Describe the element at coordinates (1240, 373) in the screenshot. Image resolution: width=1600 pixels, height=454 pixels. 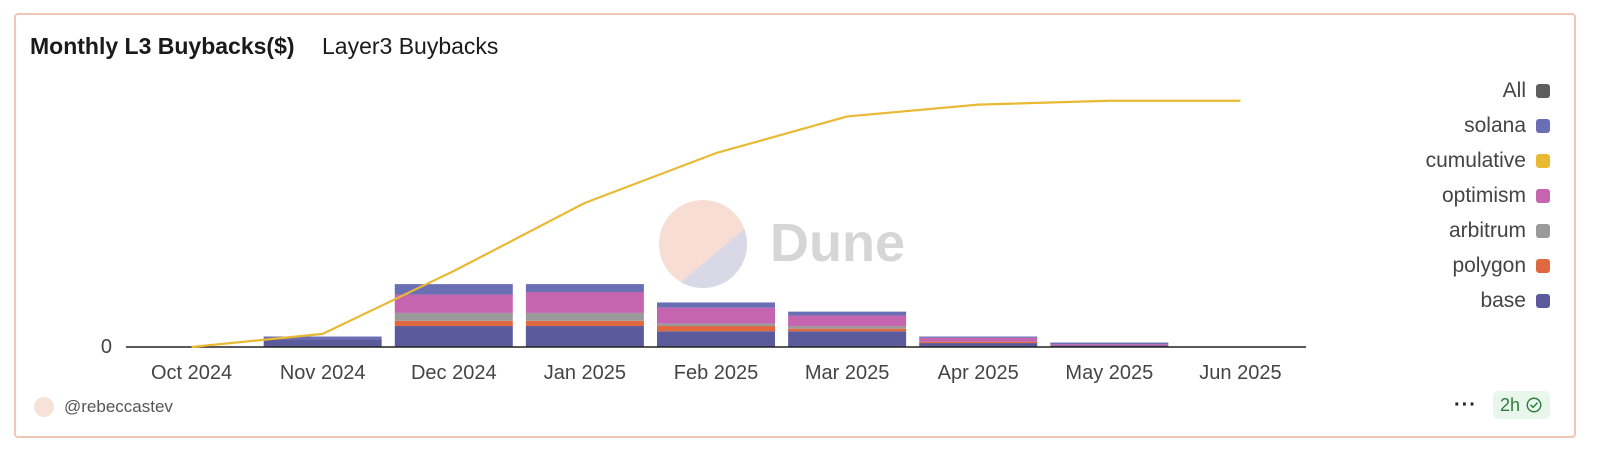
I see `x-tick-label: Jun 2025` at that location.